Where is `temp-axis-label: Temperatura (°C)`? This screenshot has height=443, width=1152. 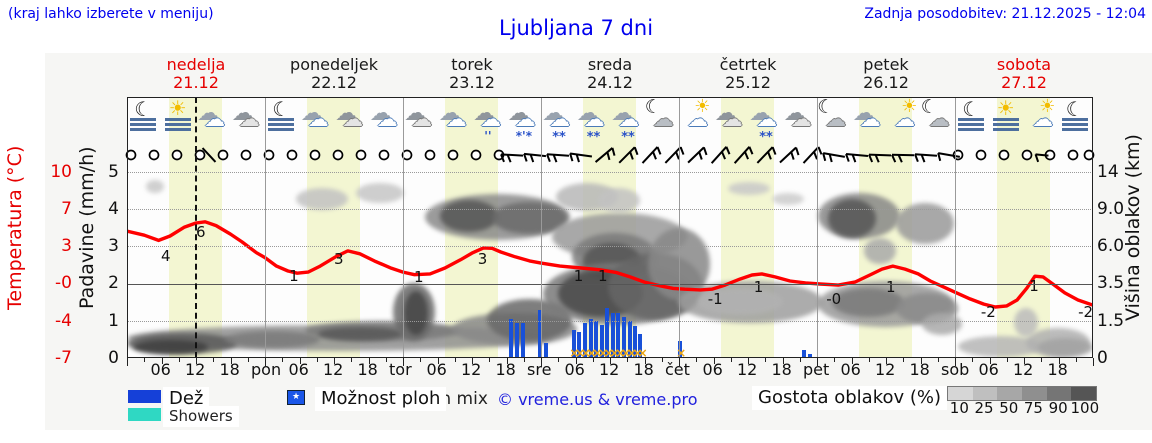
temp-axis-label: Temperatura (°C) is located at coordinates (15, 227).